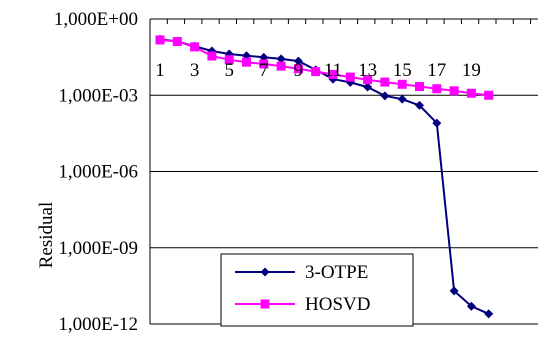 The image size is (538, 340). Describe the element at coordinates (96, 19) in the screenshot. I see `y-tick-label: 1,000E+00` at that location.